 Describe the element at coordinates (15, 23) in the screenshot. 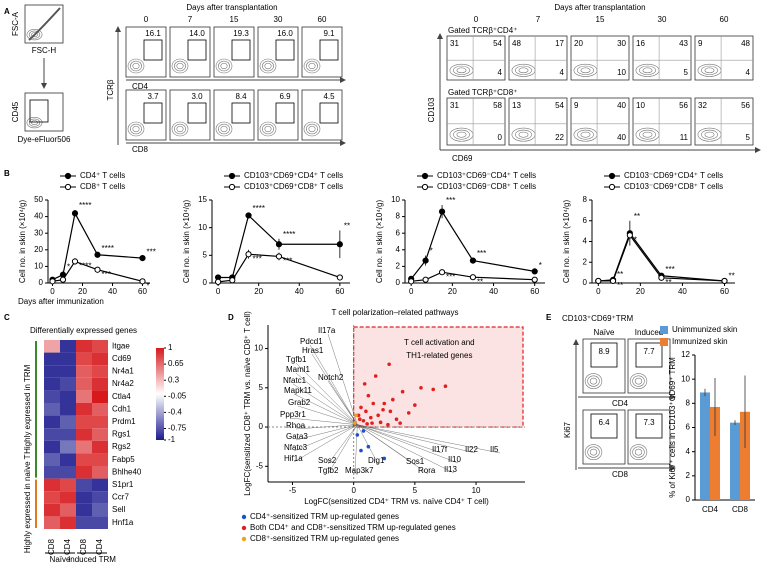

I see `axis-label: FSC-A` at that location.